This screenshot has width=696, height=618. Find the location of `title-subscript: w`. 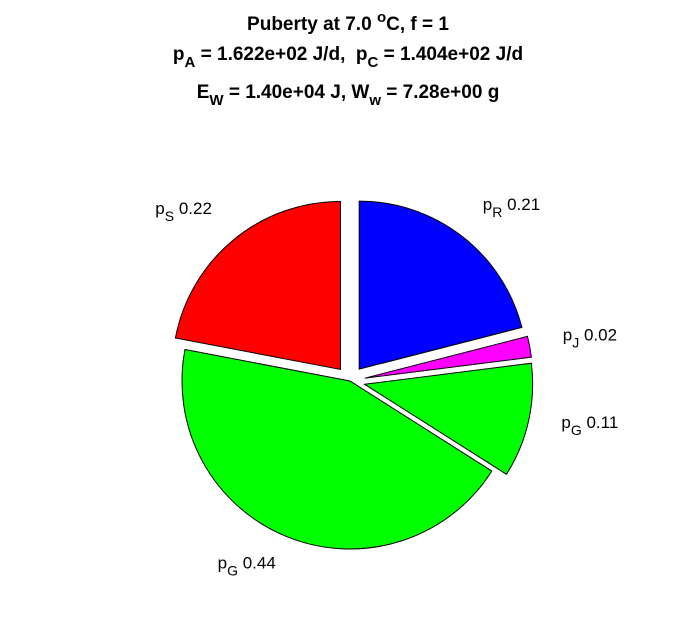

title-subscript: w is located at coordinates (374, 100).